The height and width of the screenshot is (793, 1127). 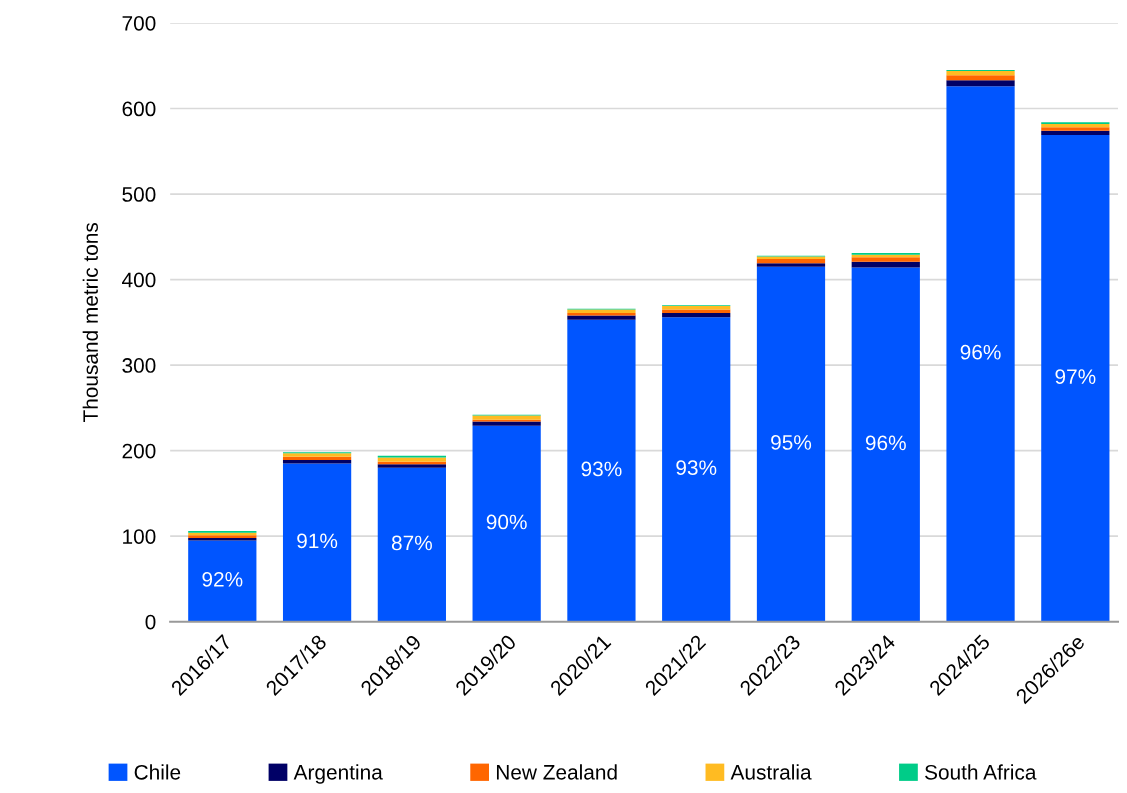 I want to click on y-tick-label: 600, so click(x=139, y=109).